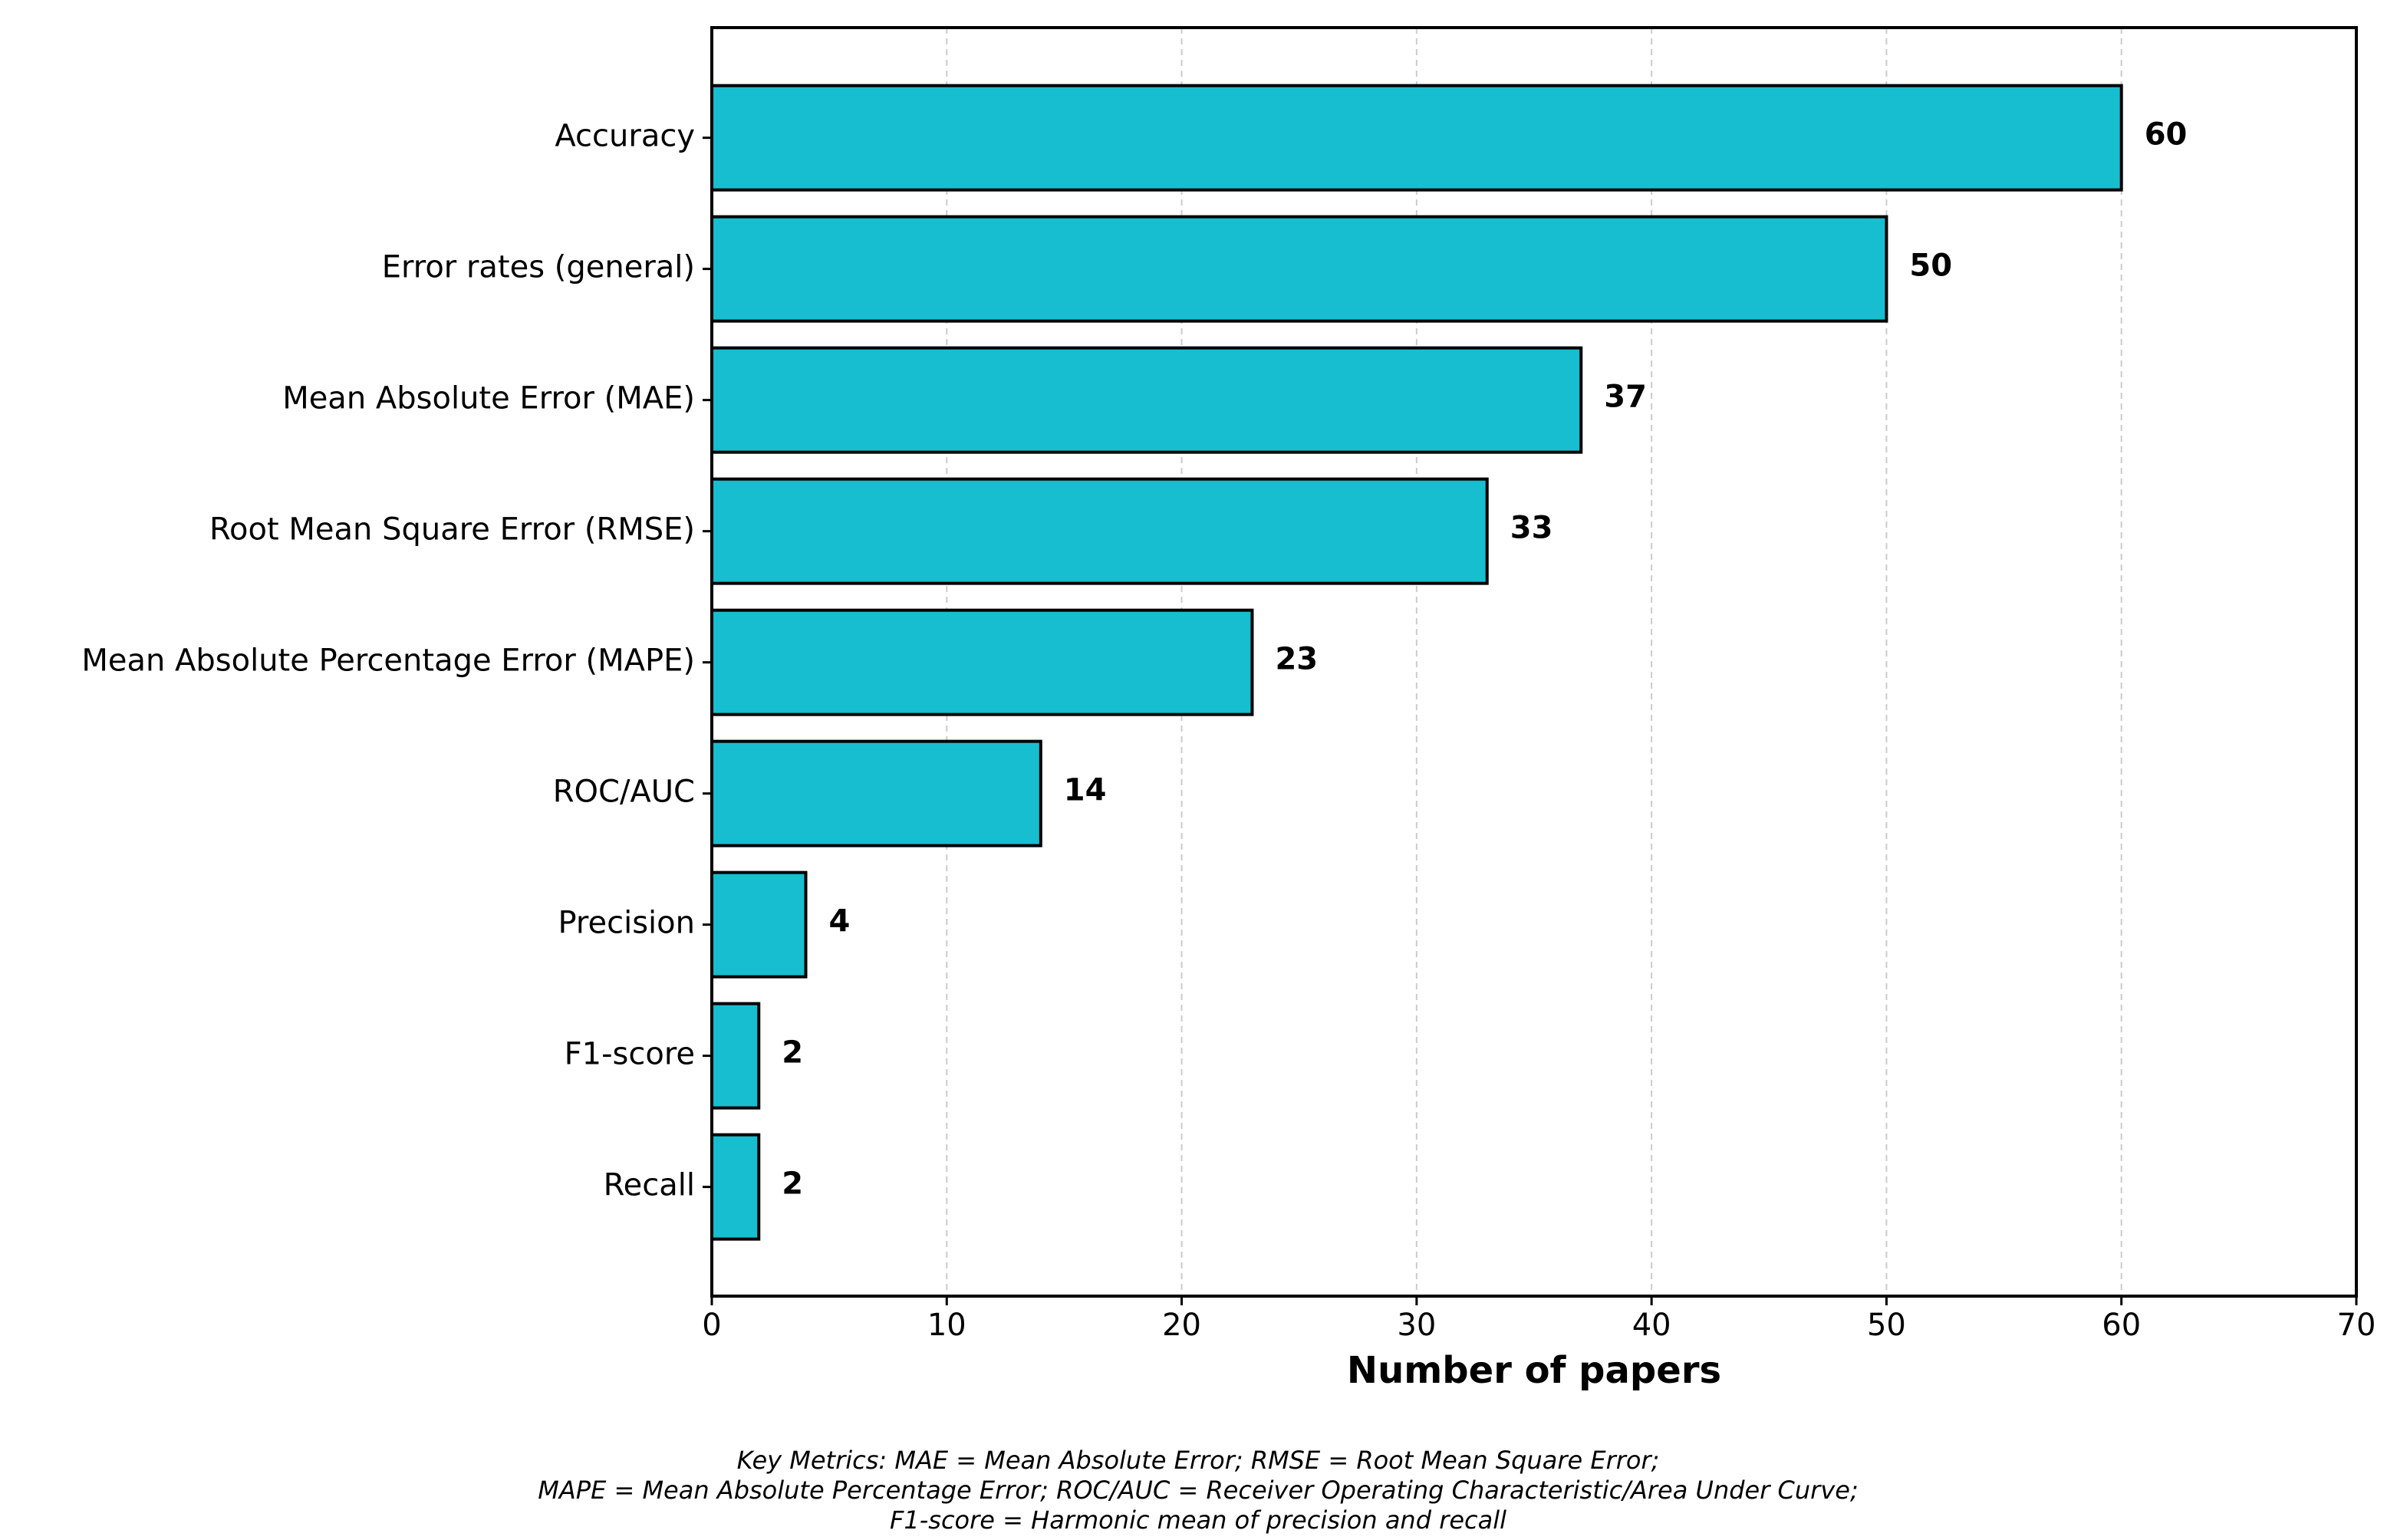 The image size is (2397, 1540). What do you see at coordinates (538, 267) in the screenshot?
I see `y-tick-label: Error rates (general)` at bounding box center [538, 267].